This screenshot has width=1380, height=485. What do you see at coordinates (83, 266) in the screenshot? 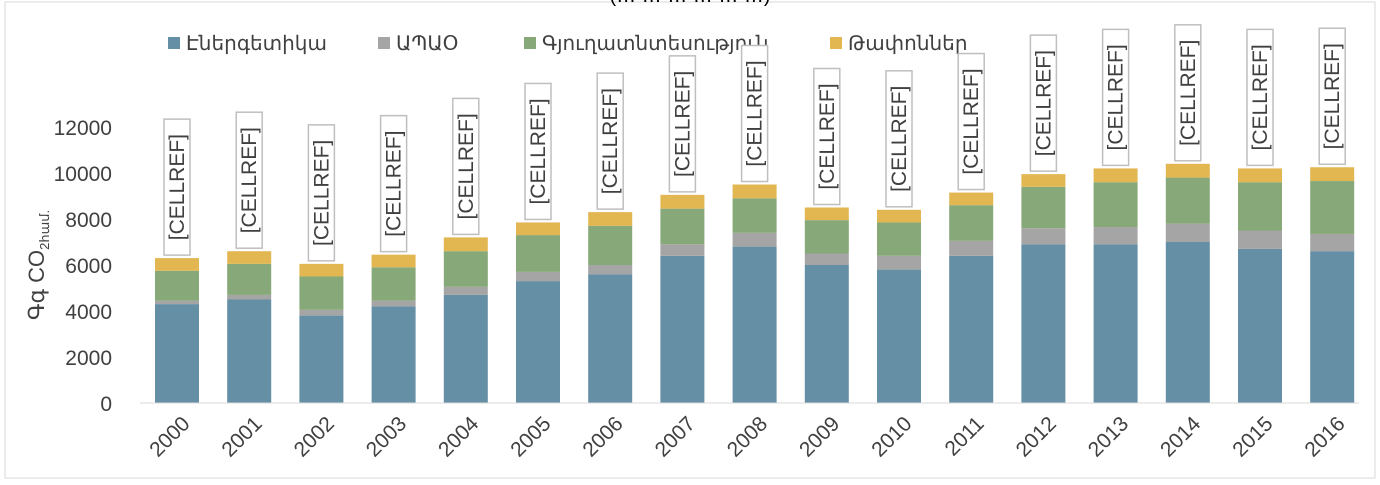
I see `y-axis-ticks: 0 2000 4000 6000 8000 10000 12000` at bounding box center [83, 266].